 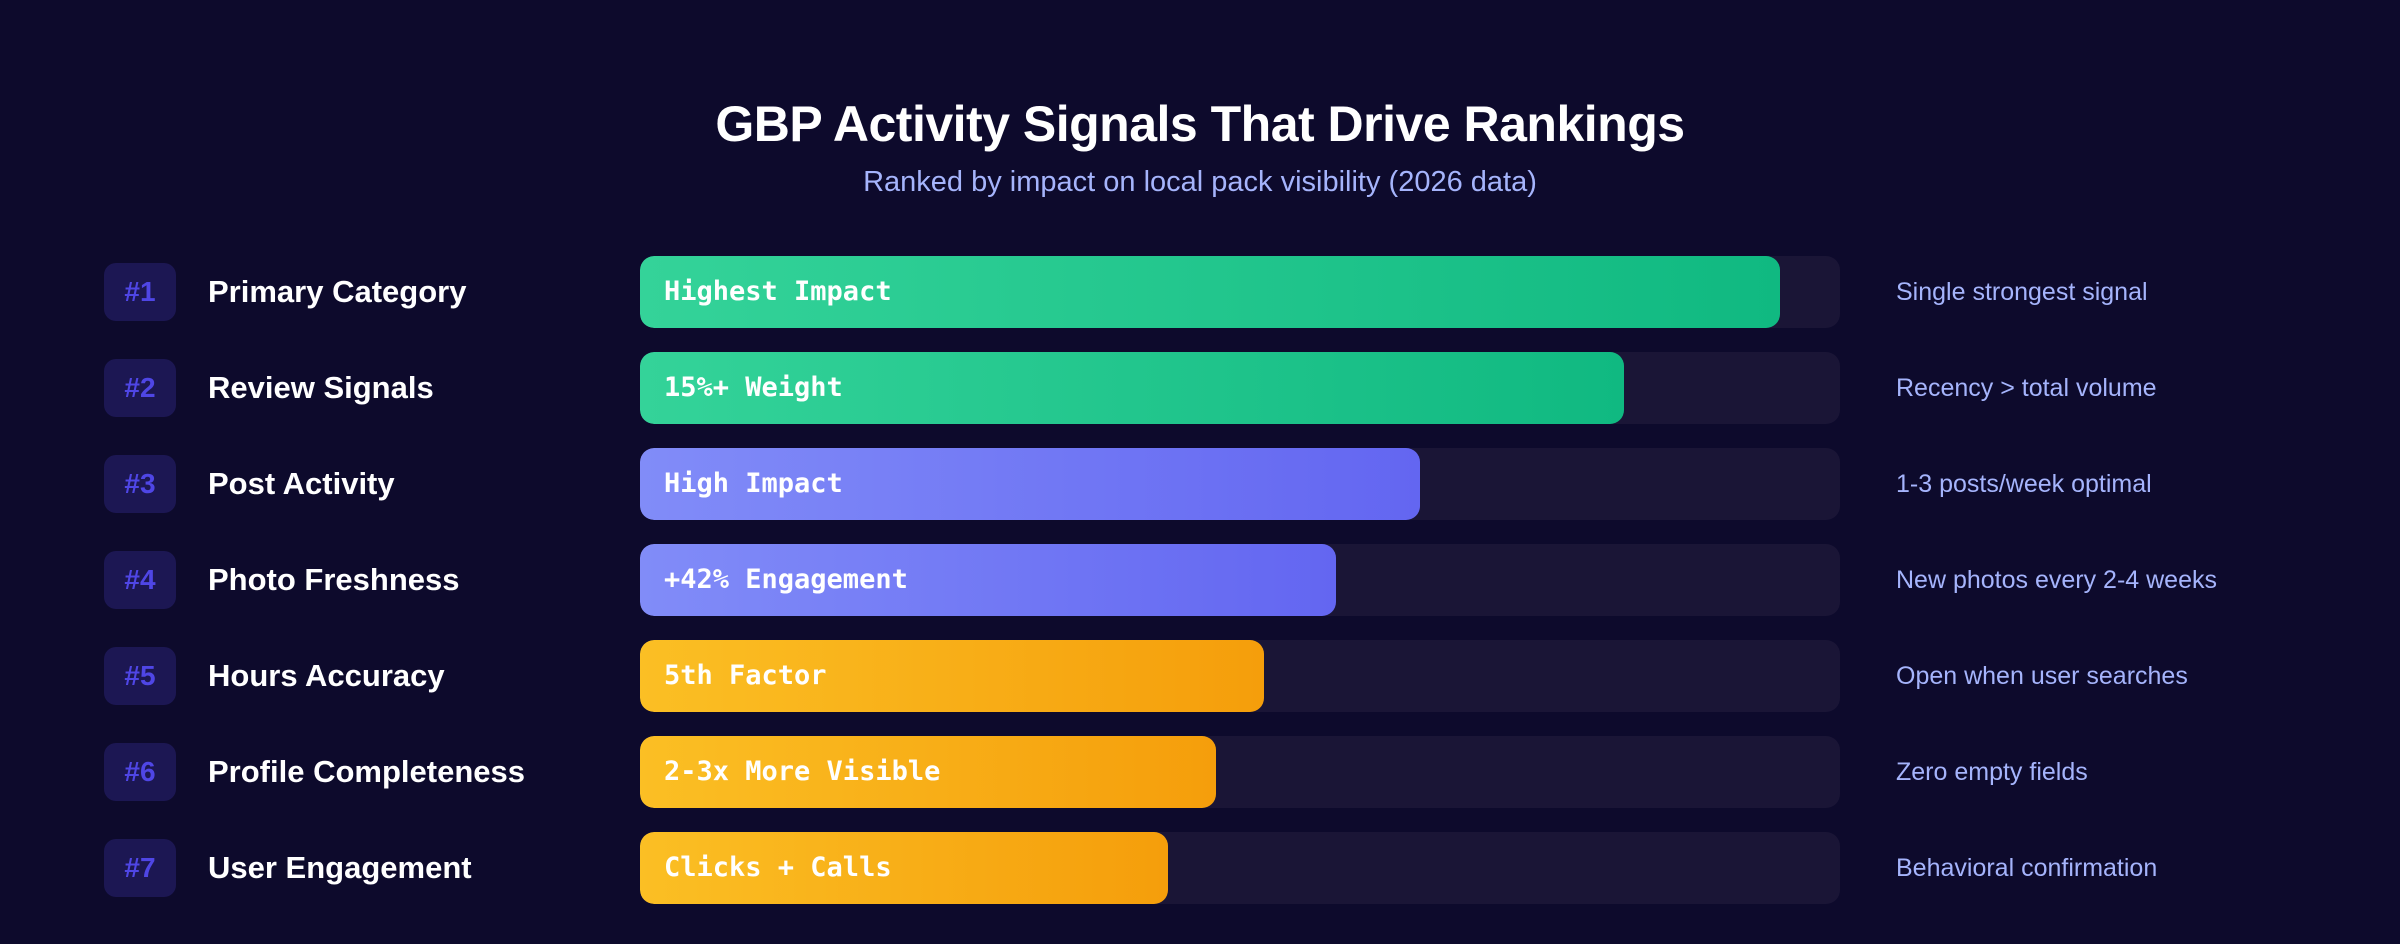 What do you see at coordinates (366, 771) in the screenshot?
I see `factor-label: Profile Completeness` at bounding box center [366, 771].